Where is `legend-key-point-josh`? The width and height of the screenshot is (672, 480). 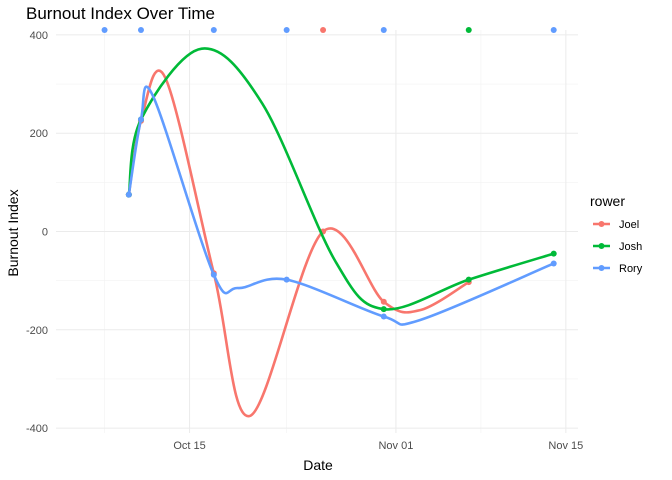
legend-key-point-josh is located at coordinates (601, 246).